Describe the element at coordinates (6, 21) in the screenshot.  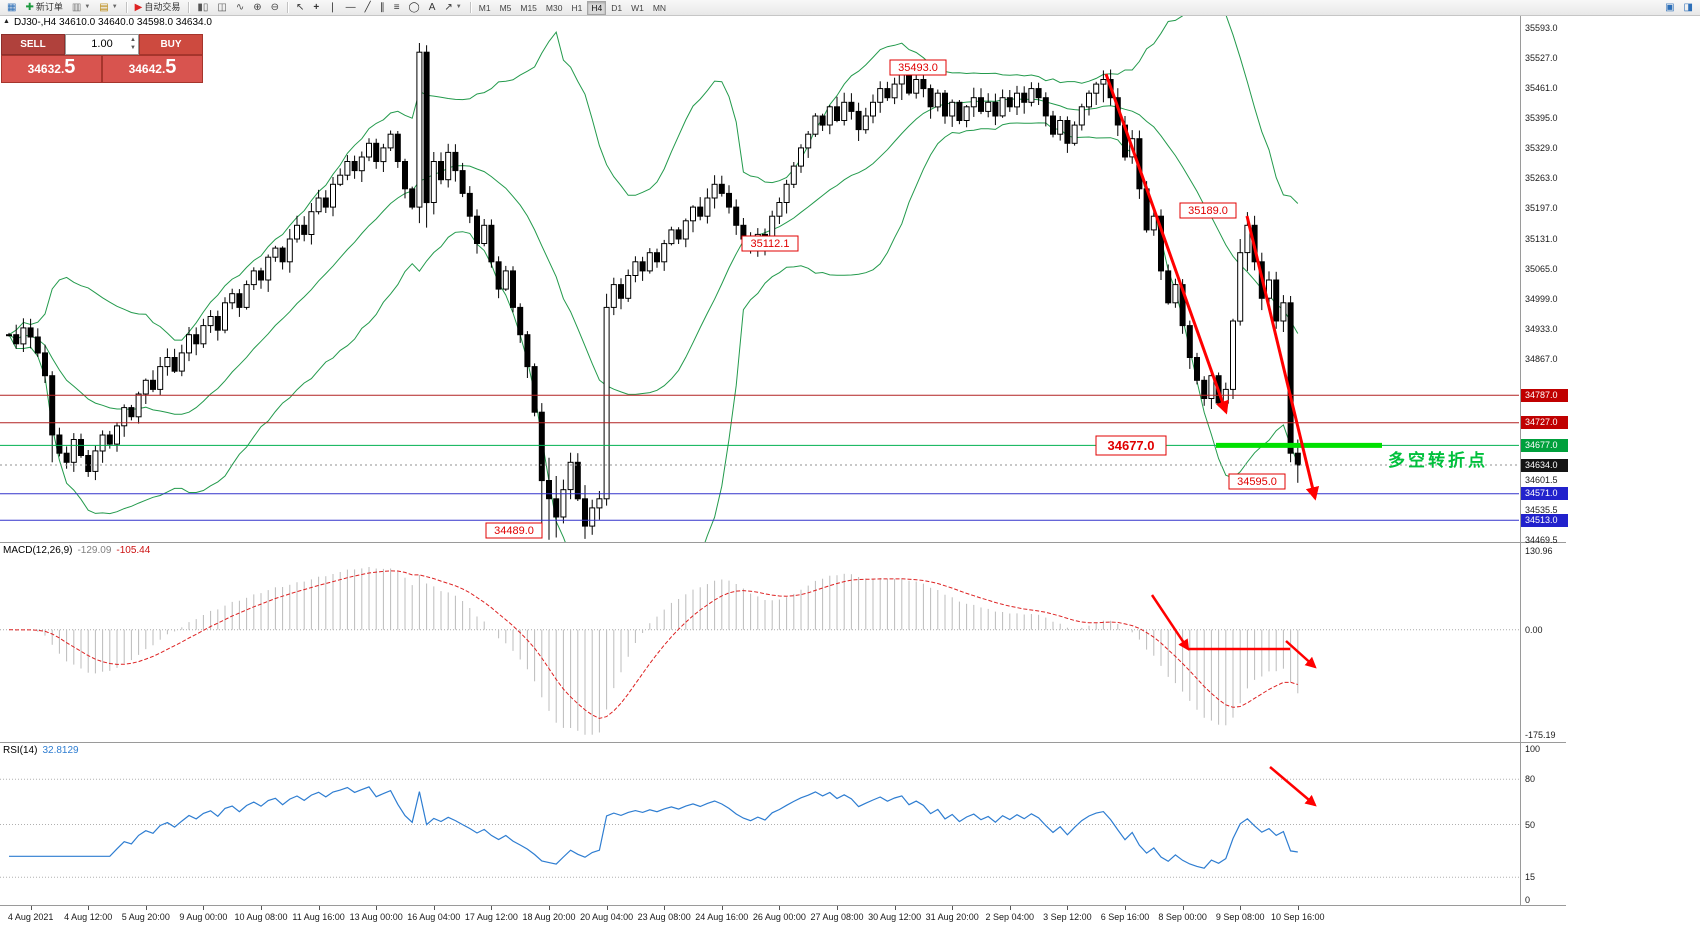
I see `trade-panel-collapse: ▲` at that location.